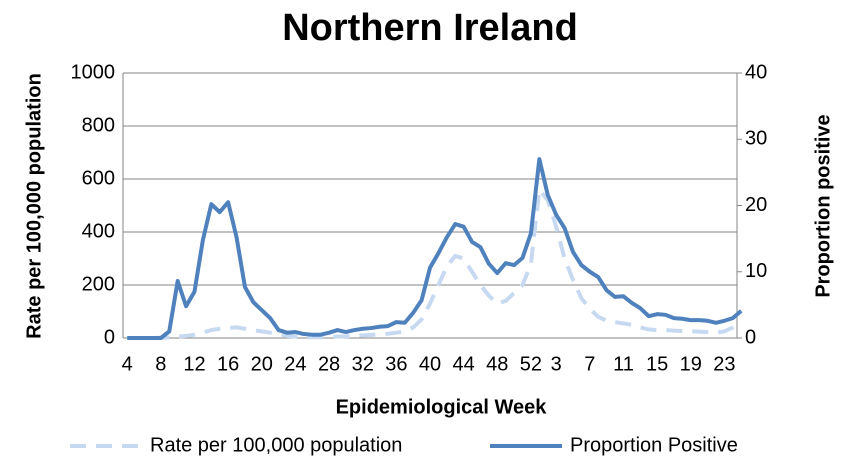 The width and height of the screenshot is (861, 464). I want to click on x-tick-label: 16, so click(228, 364).